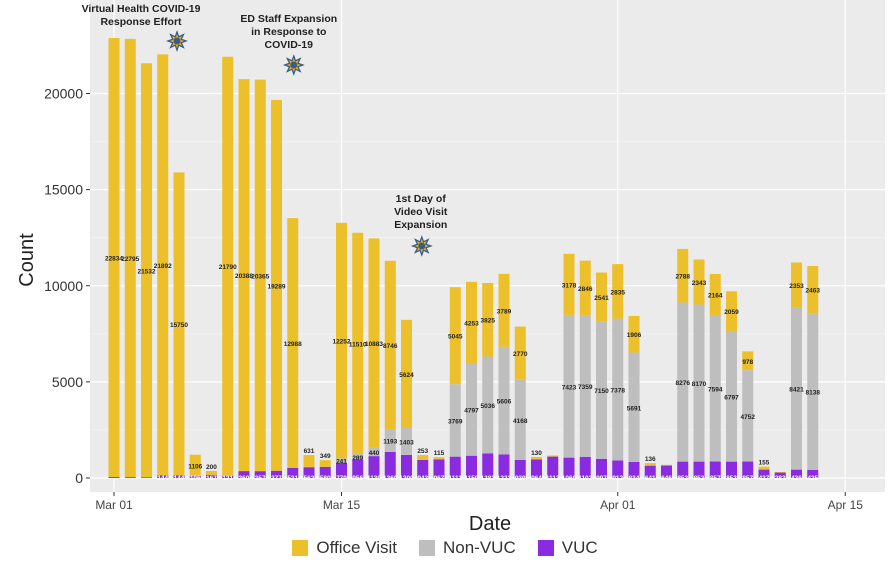 The width and height of the screenshot is (890, 566). I want to click on bar-value-label: 349, so click(325, 456).